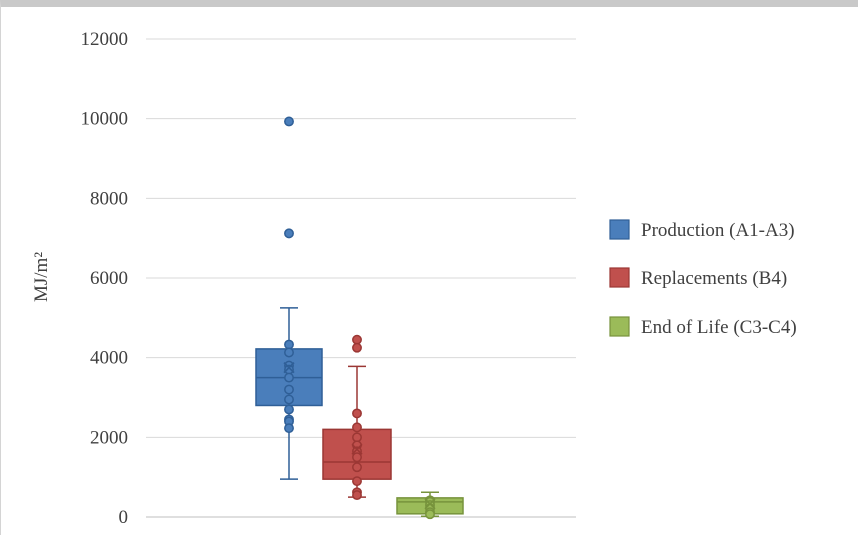 The width and height of the screenshot is (858, 542). I want to click on legend-label: Replacements (B4), so click(714, 278).